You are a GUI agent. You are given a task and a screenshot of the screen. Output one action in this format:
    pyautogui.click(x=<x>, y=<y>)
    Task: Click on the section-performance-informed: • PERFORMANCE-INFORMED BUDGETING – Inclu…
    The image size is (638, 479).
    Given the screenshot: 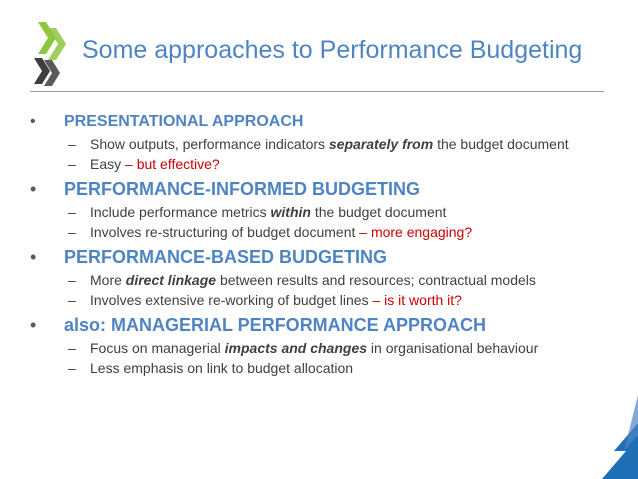 What is the action you would take?
    pyautogui.click(x=308, y=209)
    